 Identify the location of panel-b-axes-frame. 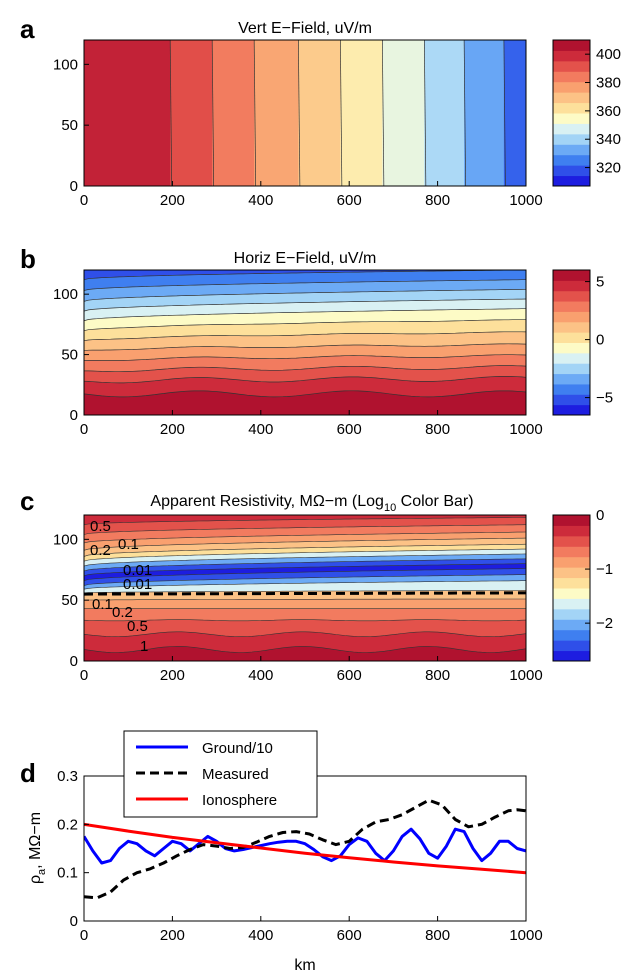
(305, 342).